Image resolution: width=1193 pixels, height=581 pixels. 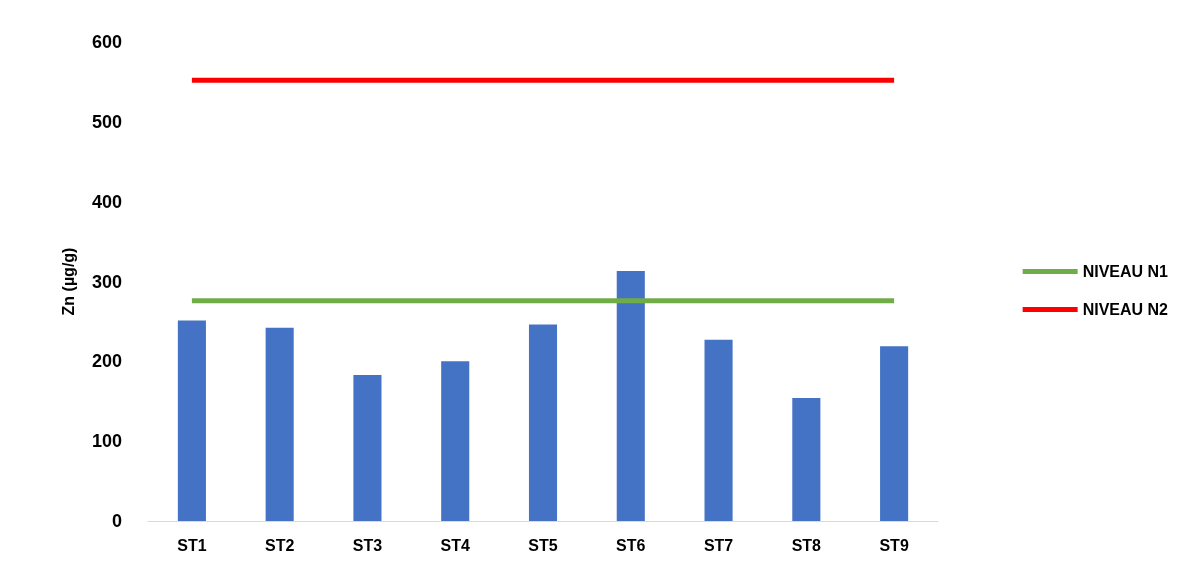 I want to click on x-tick-label: ST8, so click(x=806, y=545).